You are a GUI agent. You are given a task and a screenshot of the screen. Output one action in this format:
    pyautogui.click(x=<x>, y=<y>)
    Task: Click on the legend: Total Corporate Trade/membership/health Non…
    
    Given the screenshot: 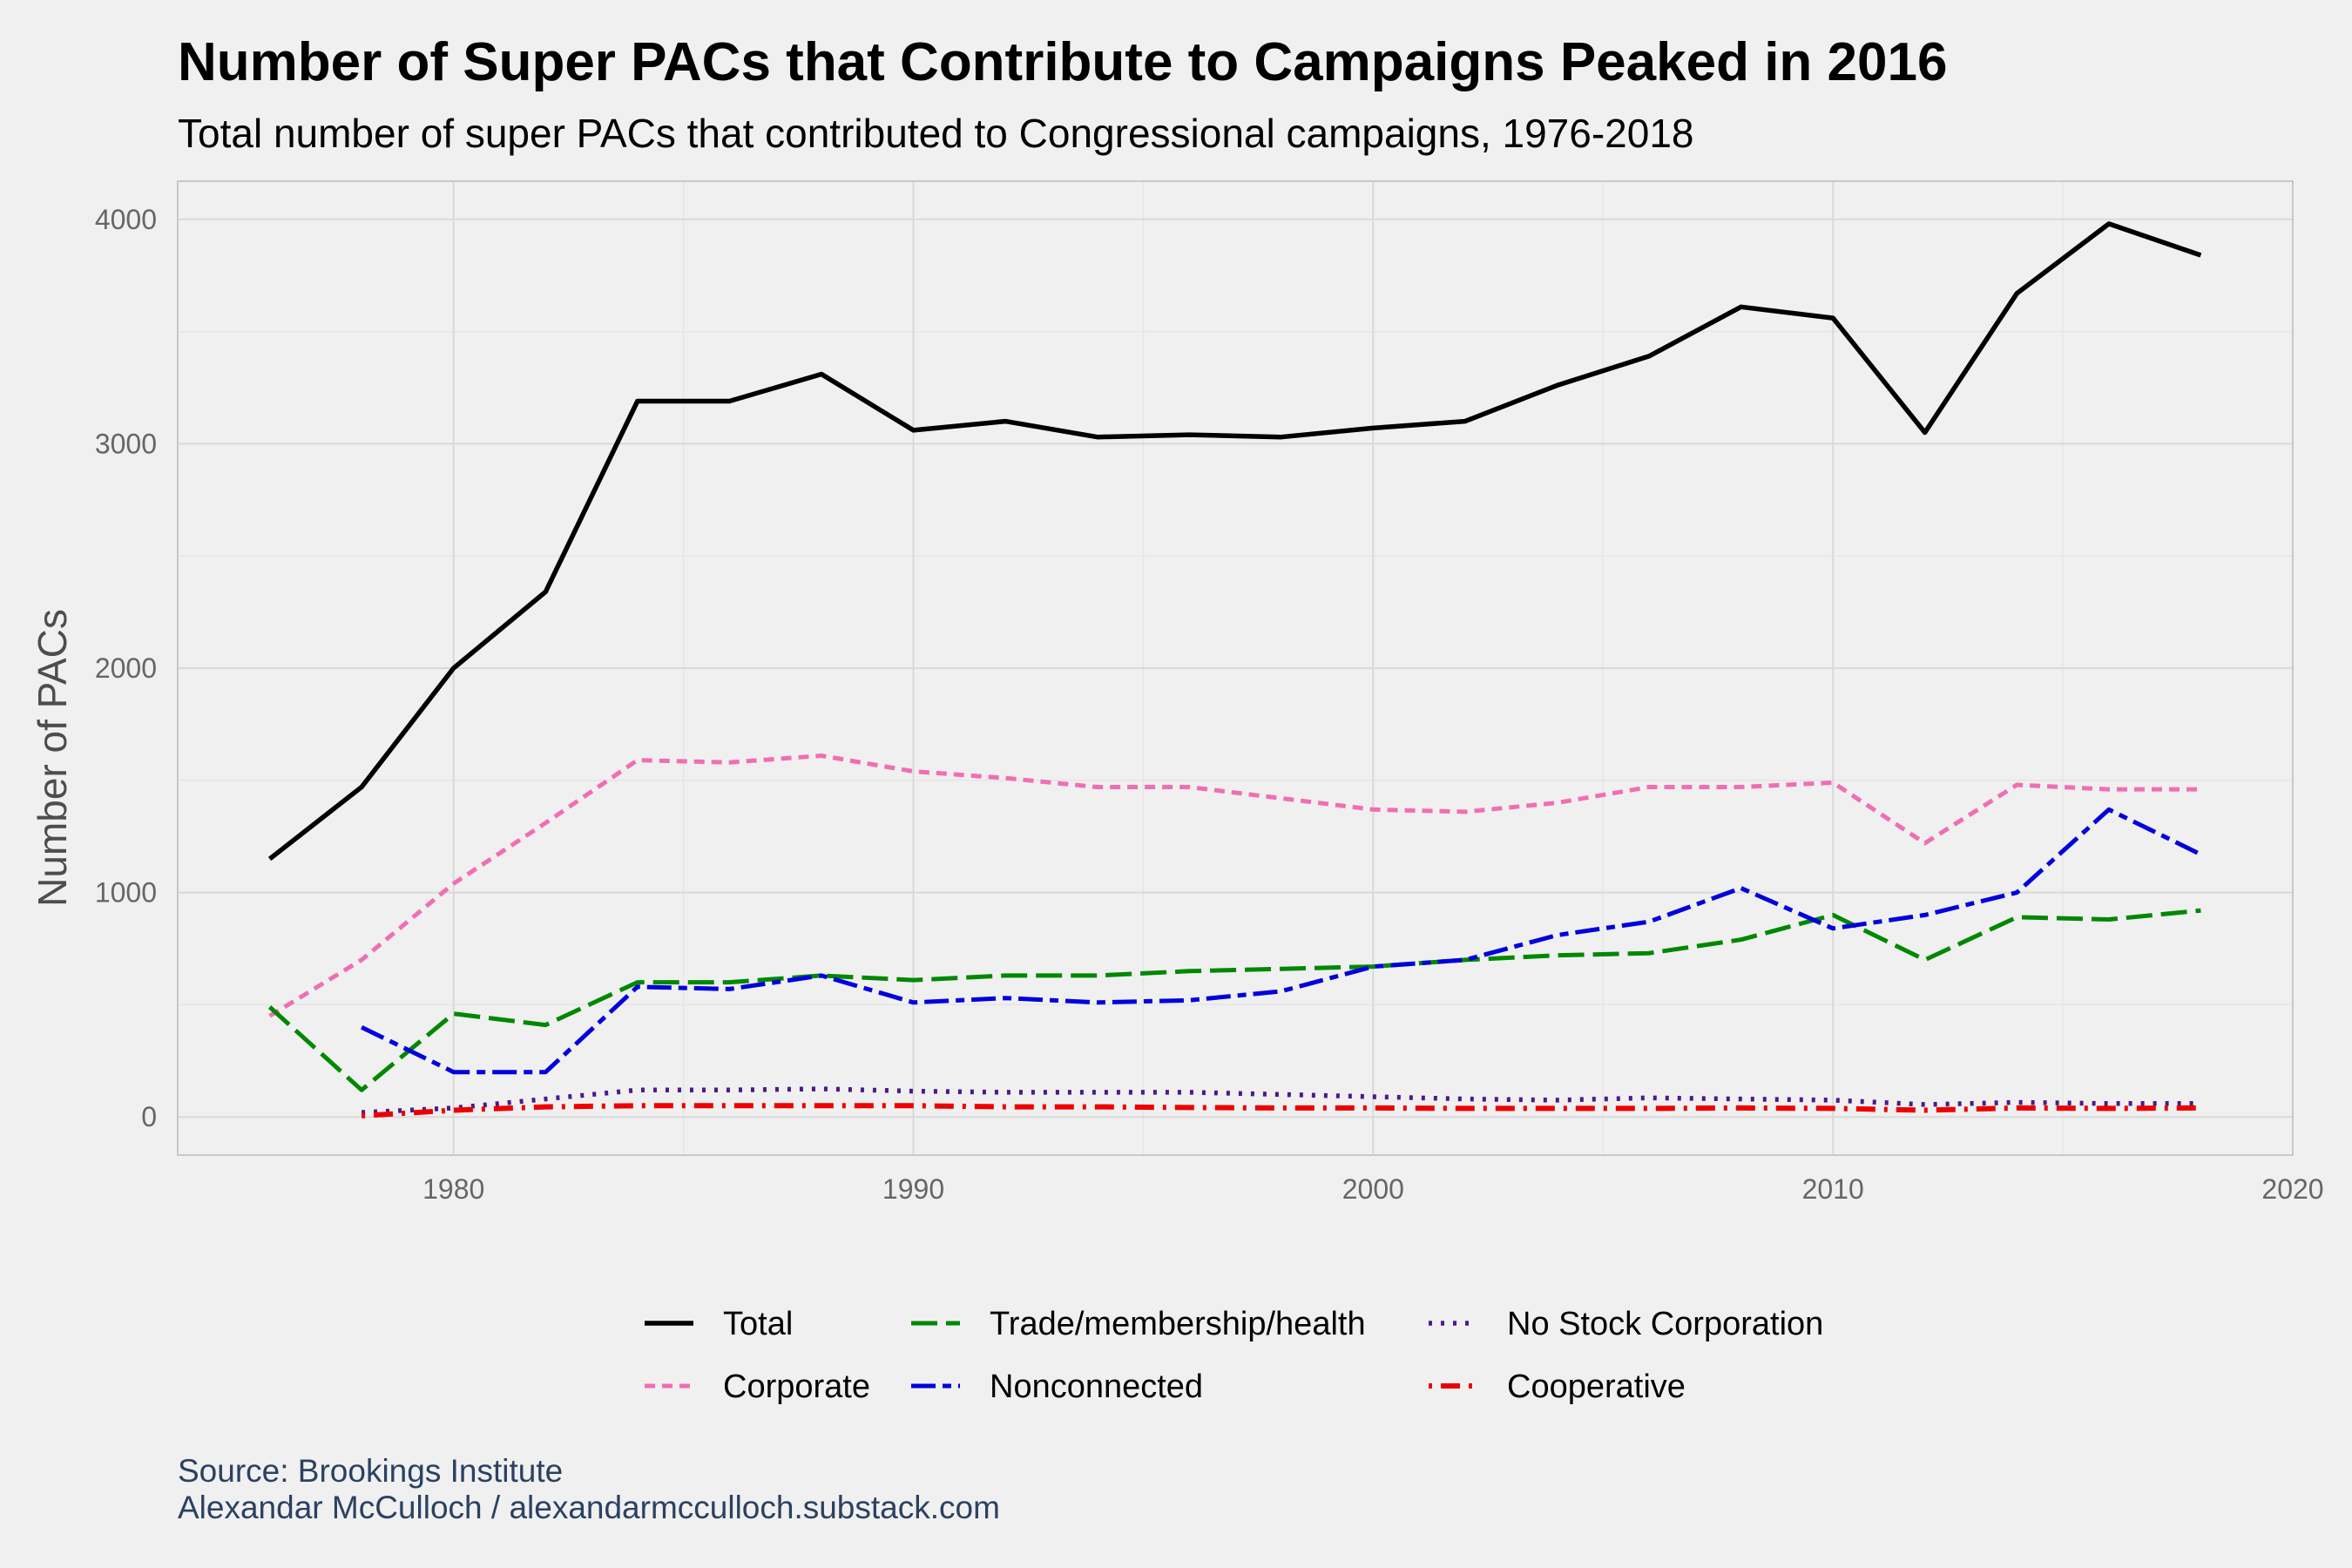 What is the action you would take?
    pyautogui.click(x=1234, y=1355)
    